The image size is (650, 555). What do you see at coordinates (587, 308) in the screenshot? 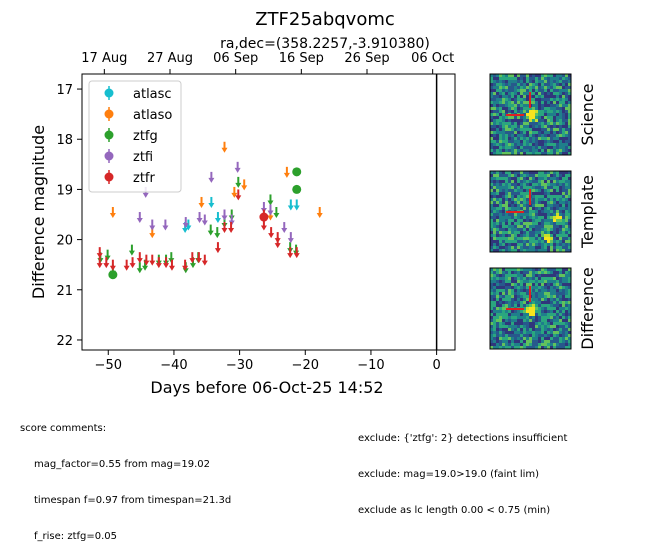
I see `cutout-label: Difference` at bounding box center [587, 308].